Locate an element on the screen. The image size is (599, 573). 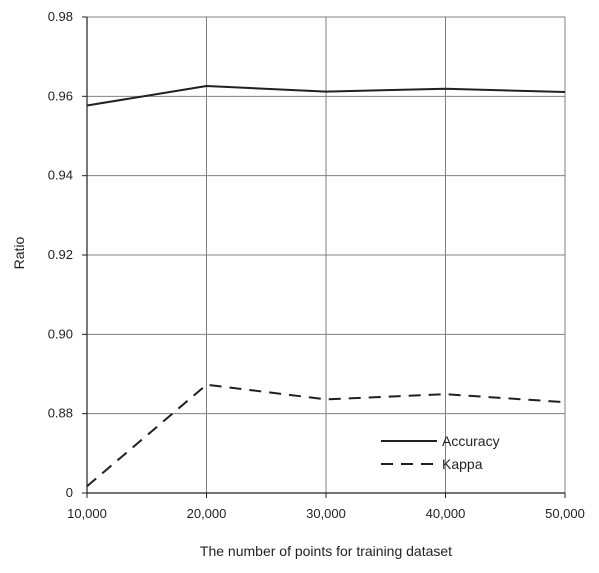
series-line-kappa is located at coordinates (326, 435).